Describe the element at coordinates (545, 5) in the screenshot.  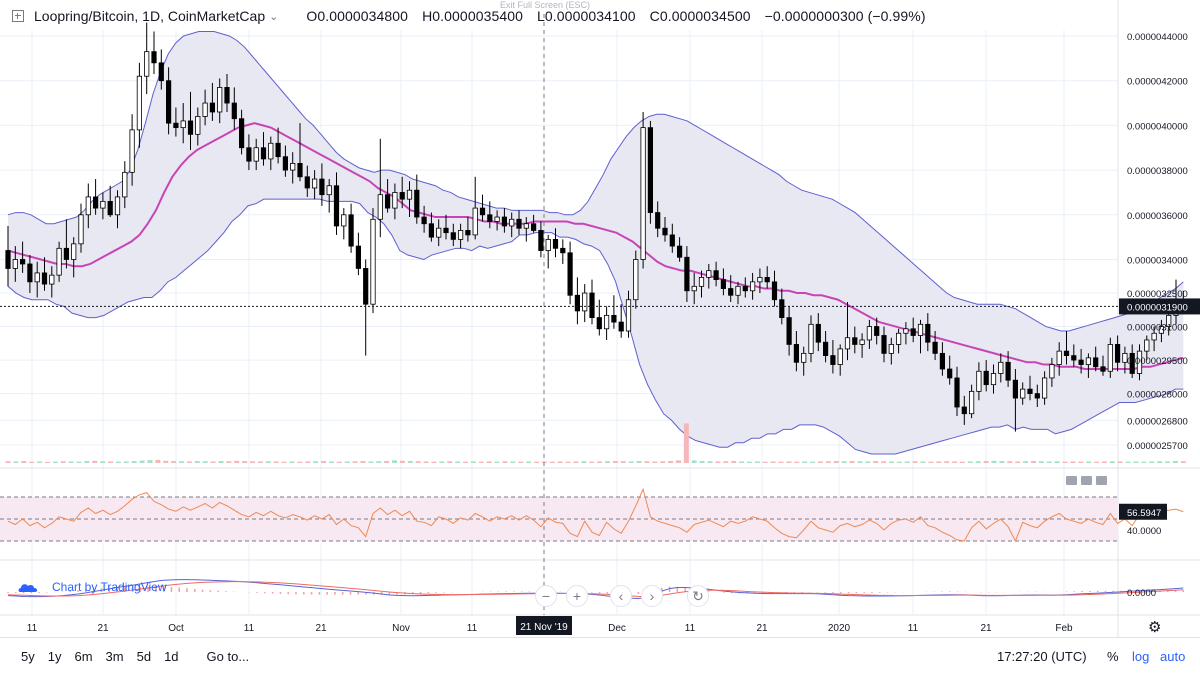
I see `exit-fullscreen-hint: Exit Full Screen (ESC)` at that location.